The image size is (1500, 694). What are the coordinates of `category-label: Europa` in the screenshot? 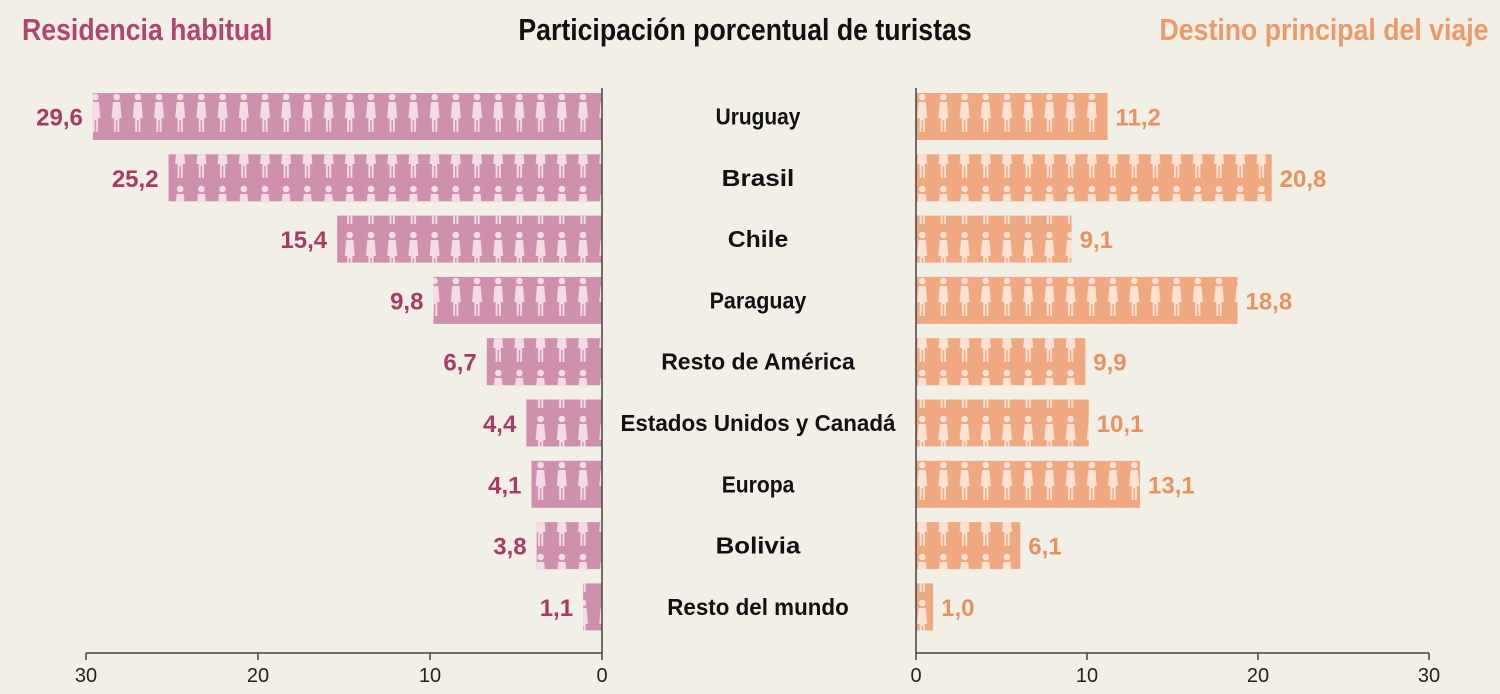 It's located at (758, 484).